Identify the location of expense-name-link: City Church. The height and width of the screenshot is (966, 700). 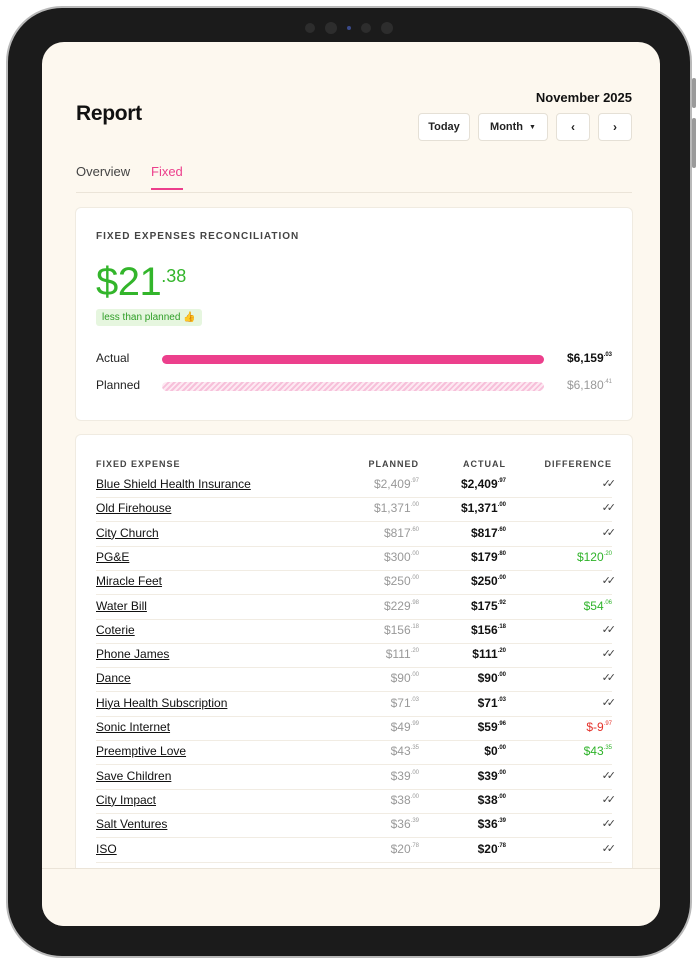
(127, 532).